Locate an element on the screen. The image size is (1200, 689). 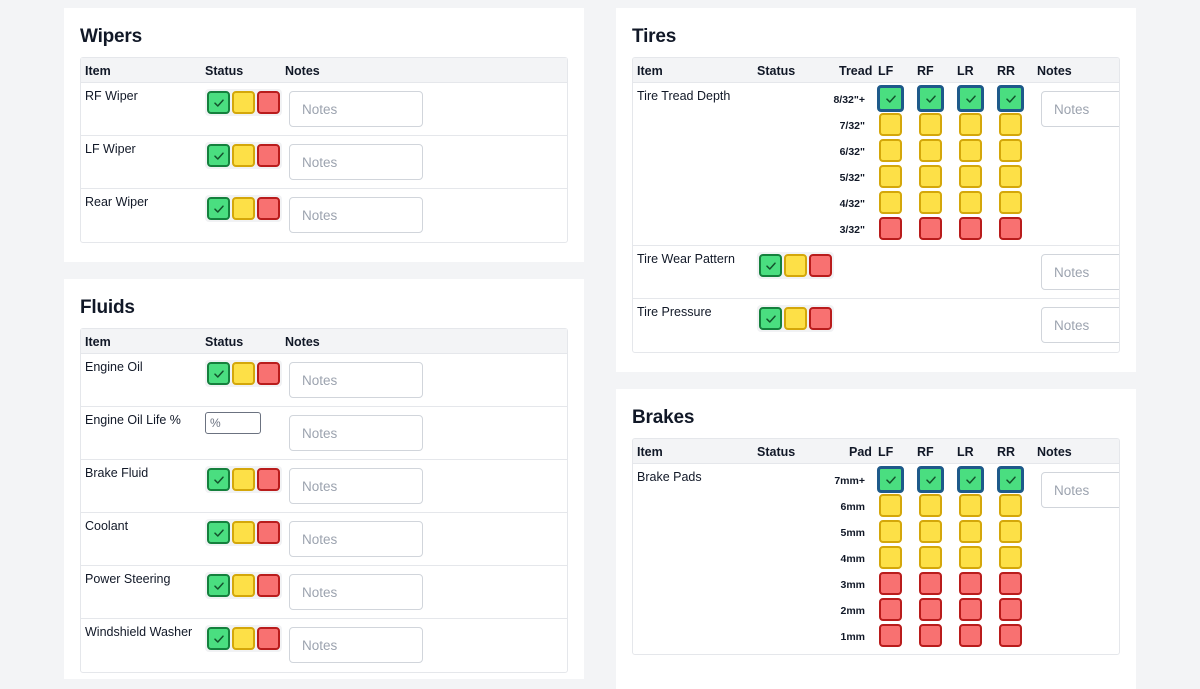
check-icon is located at coordinates (970, 479).